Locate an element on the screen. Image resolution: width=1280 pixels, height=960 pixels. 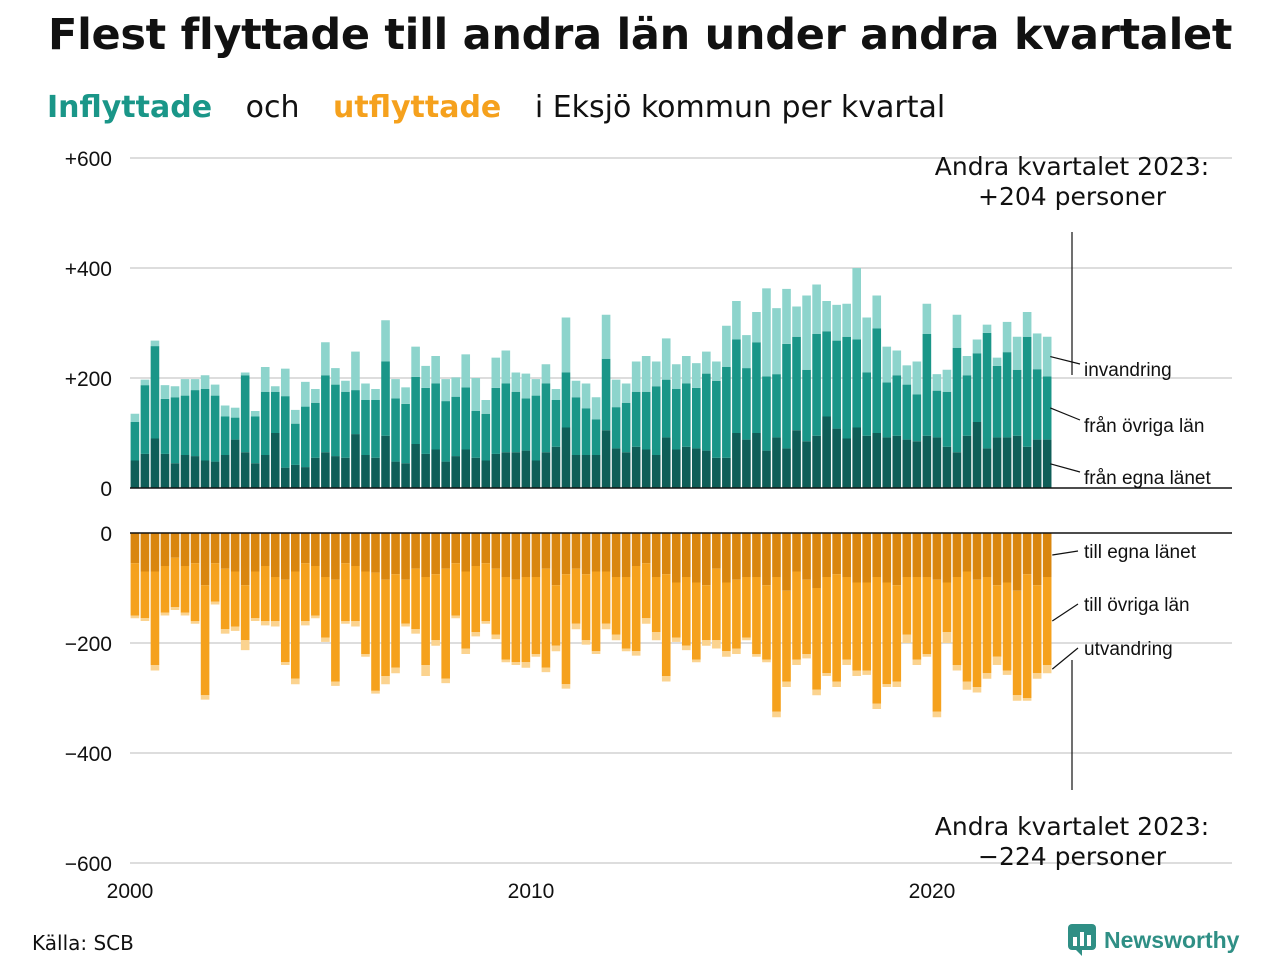
y-tick-top-1: +400 is located at coordinates (88, 269).